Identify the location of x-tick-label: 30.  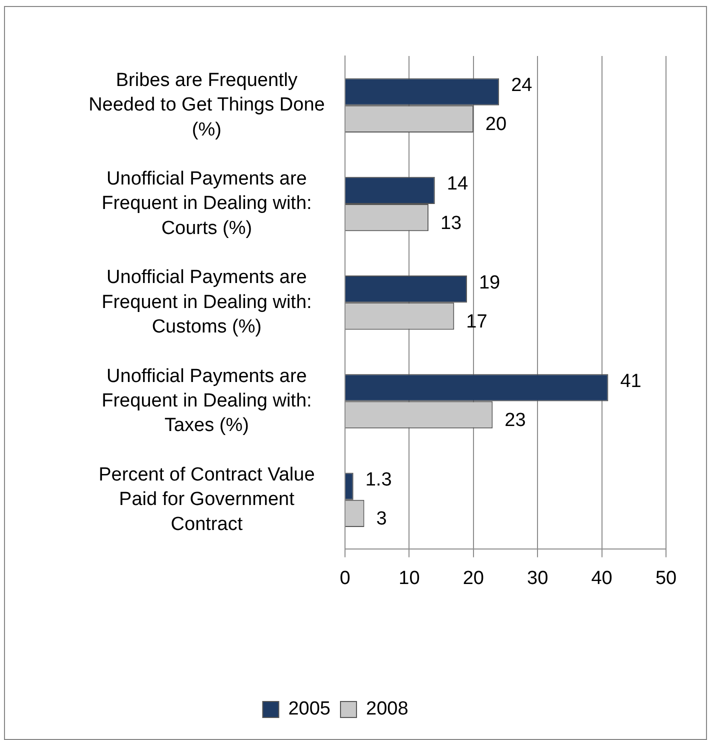
(537, 578).